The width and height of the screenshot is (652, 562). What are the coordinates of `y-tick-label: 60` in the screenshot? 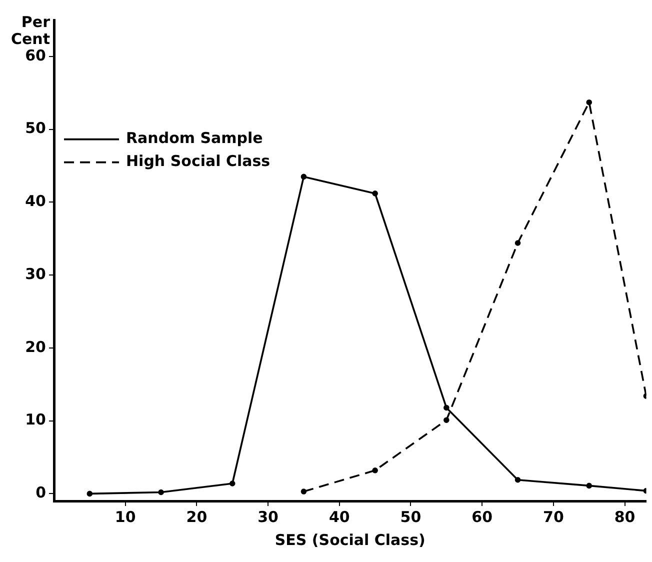 It's located at (35, 55).